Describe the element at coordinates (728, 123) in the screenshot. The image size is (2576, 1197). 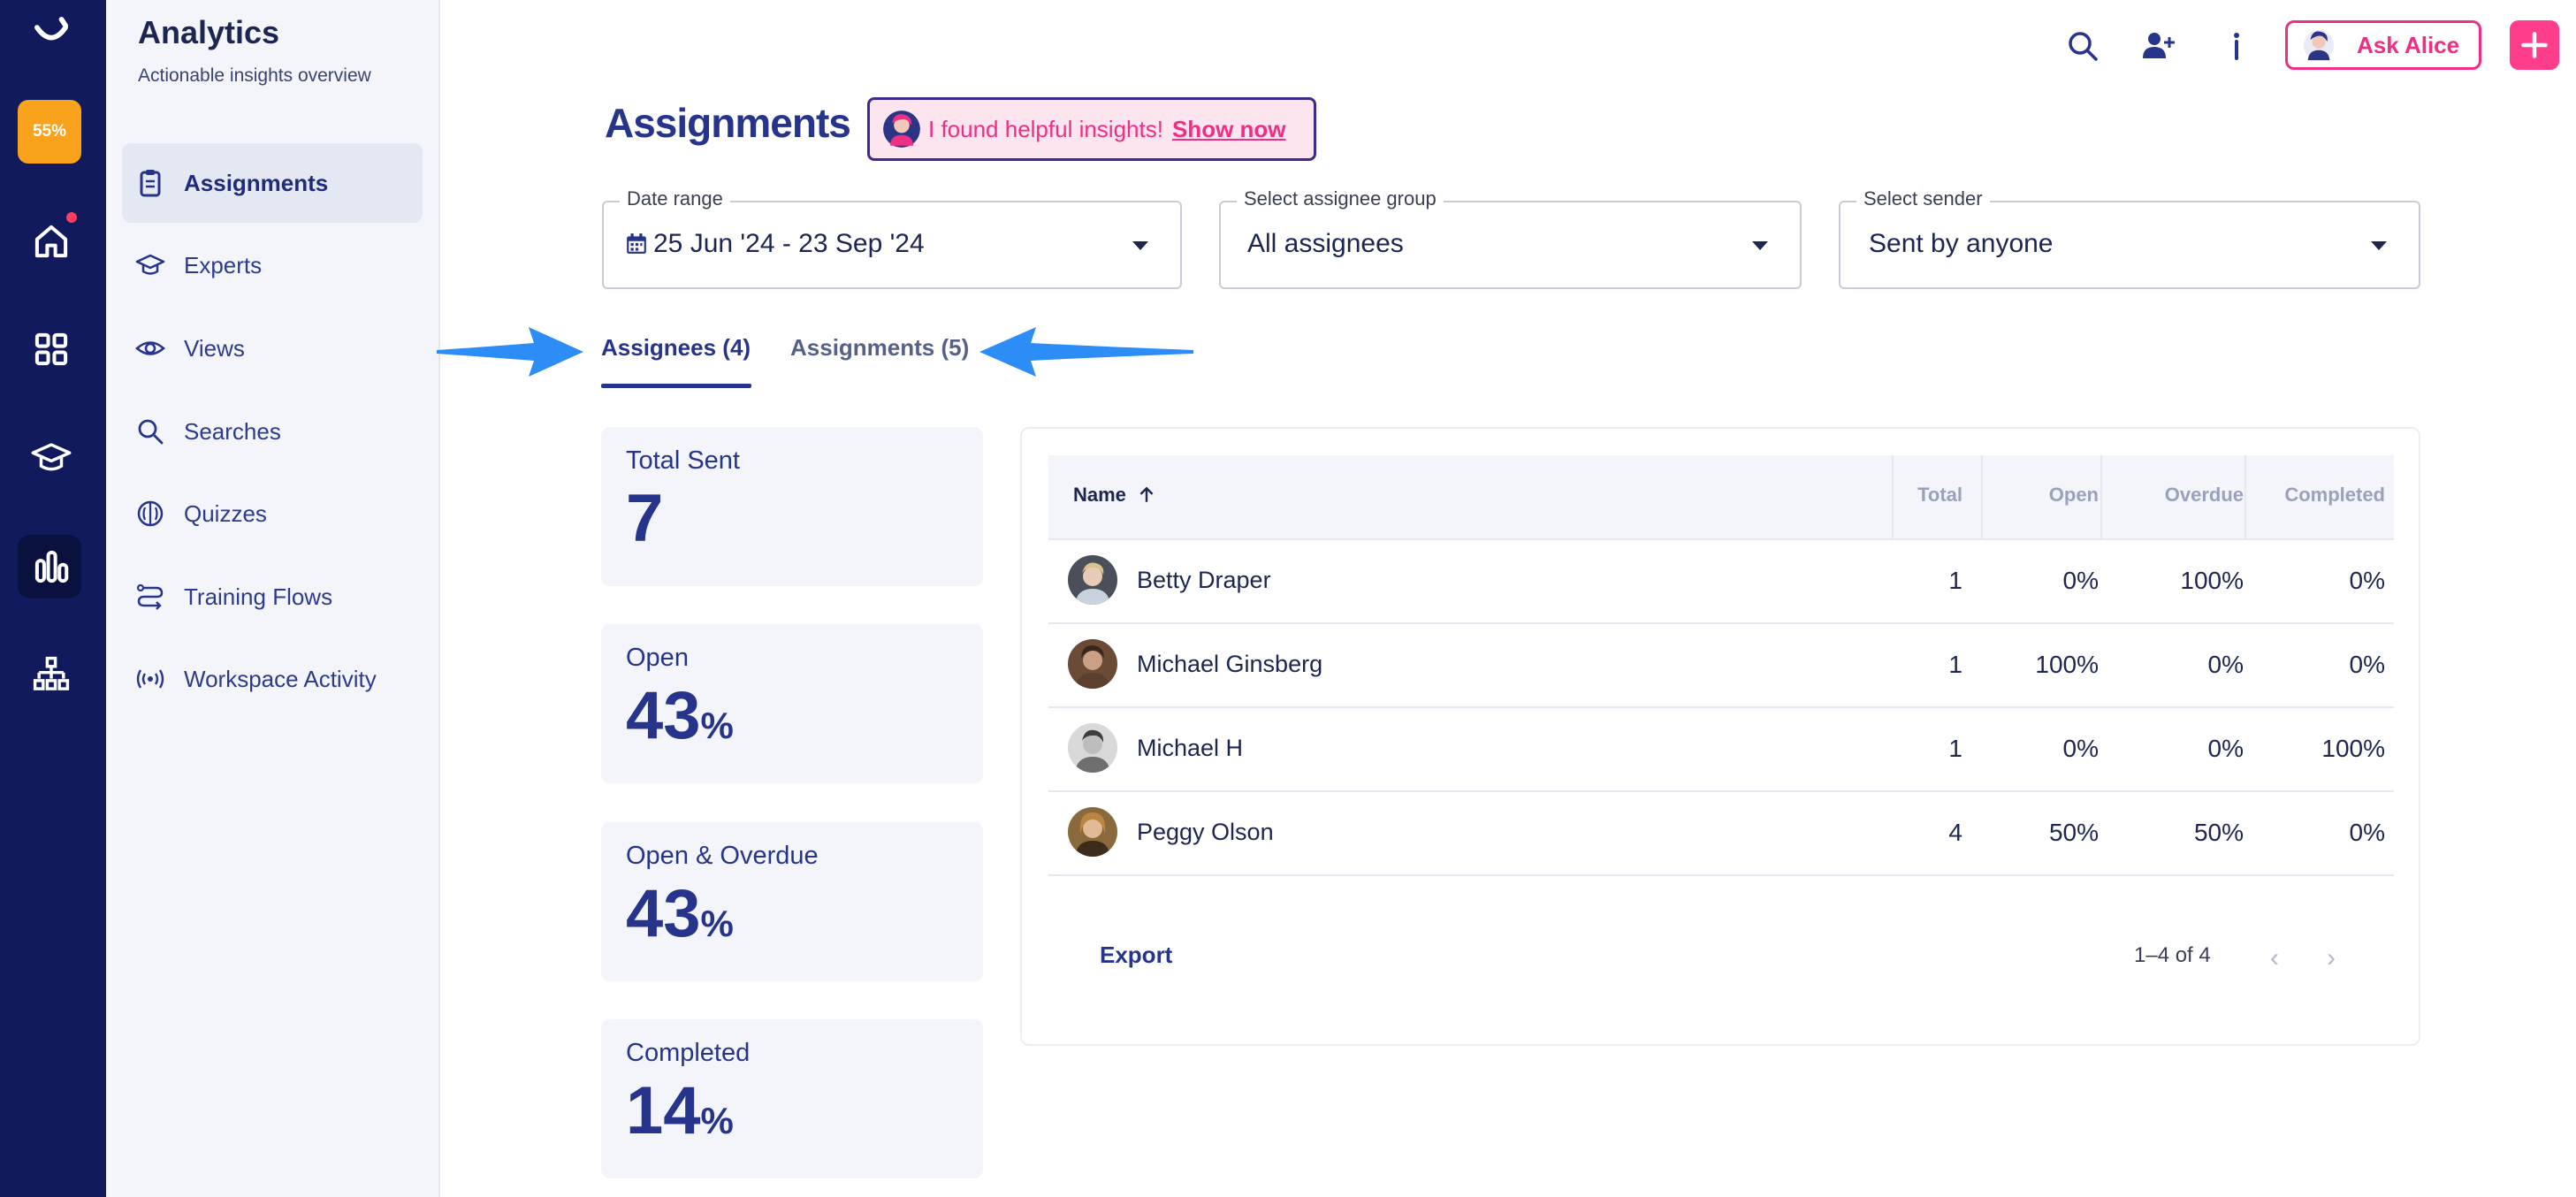
I see `page-title: Assignments` at that location.